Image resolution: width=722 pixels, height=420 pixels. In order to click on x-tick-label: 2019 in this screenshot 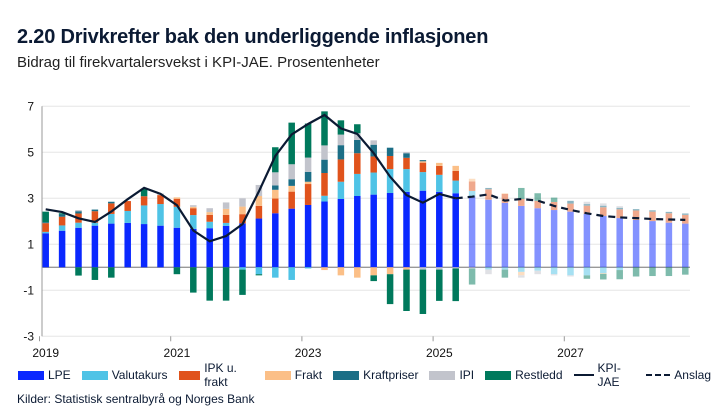, I will do `click(45, 353)`.